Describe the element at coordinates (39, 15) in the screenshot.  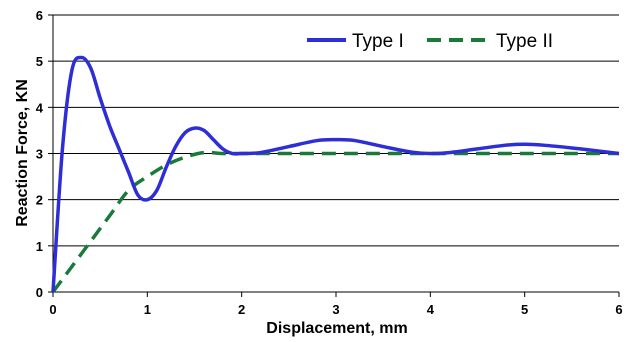
I see `y-tick-label-6: 6` at that location.